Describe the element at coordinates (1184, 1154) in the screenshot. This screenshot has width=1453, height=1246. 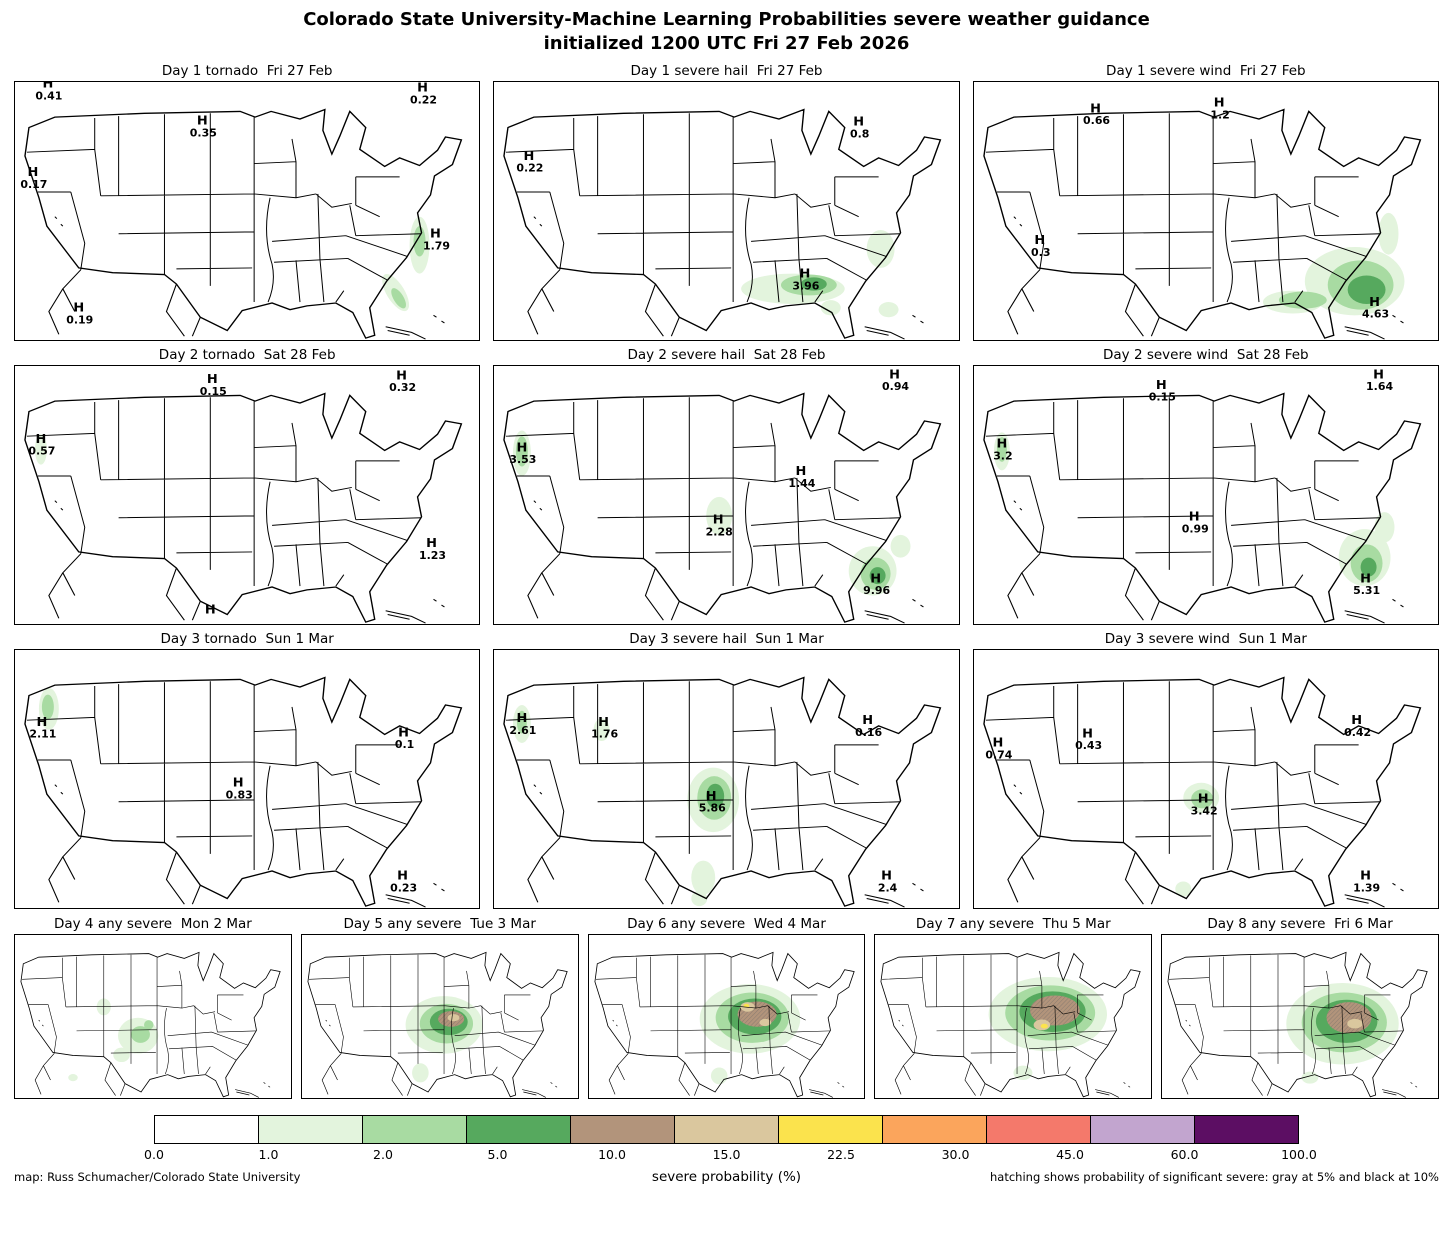
I see `colorbar-tick: 60.0` at that location.